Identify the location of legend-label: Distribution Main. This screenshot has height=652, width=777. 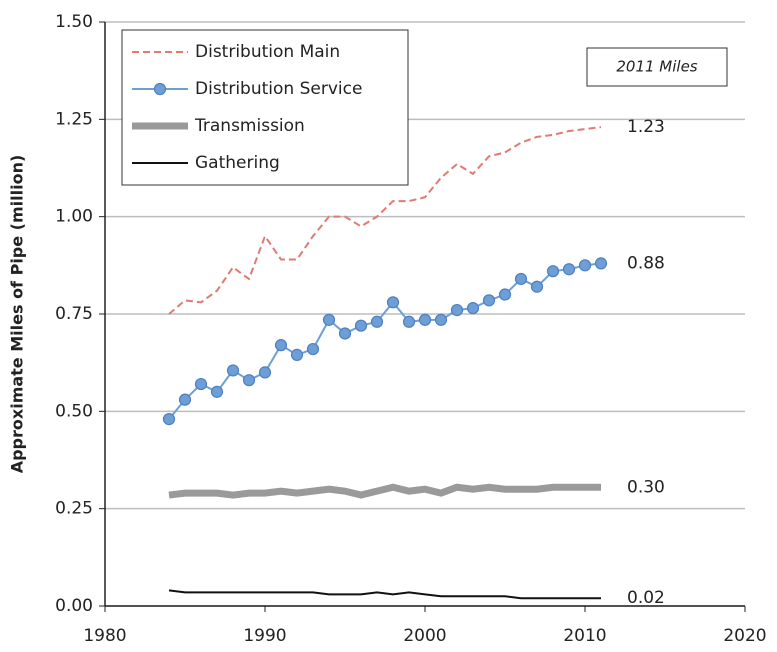
(267, 52).